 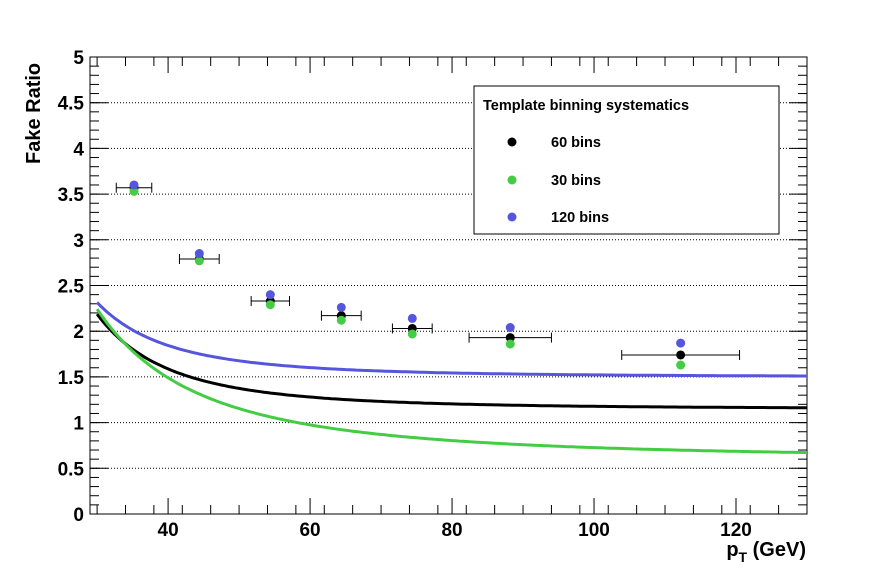 I want to click on y-tick-label: 4, so click(x=78, y=149).